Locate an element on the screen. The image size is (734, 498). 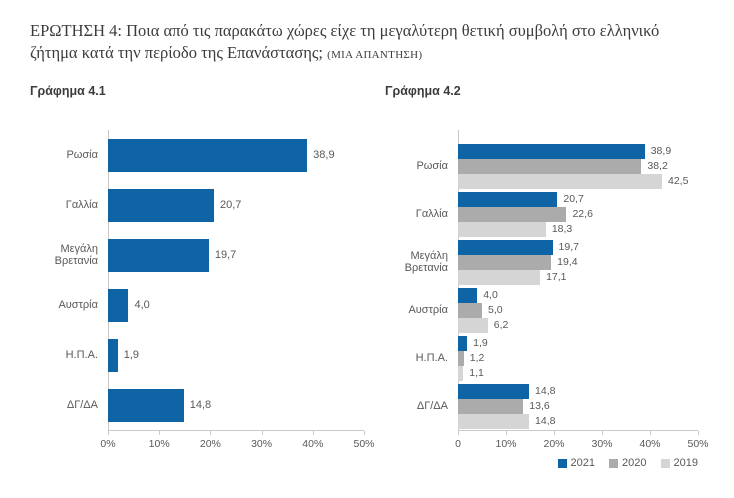
legend-item-2020: 2020 is located at coordinates (628, 463).